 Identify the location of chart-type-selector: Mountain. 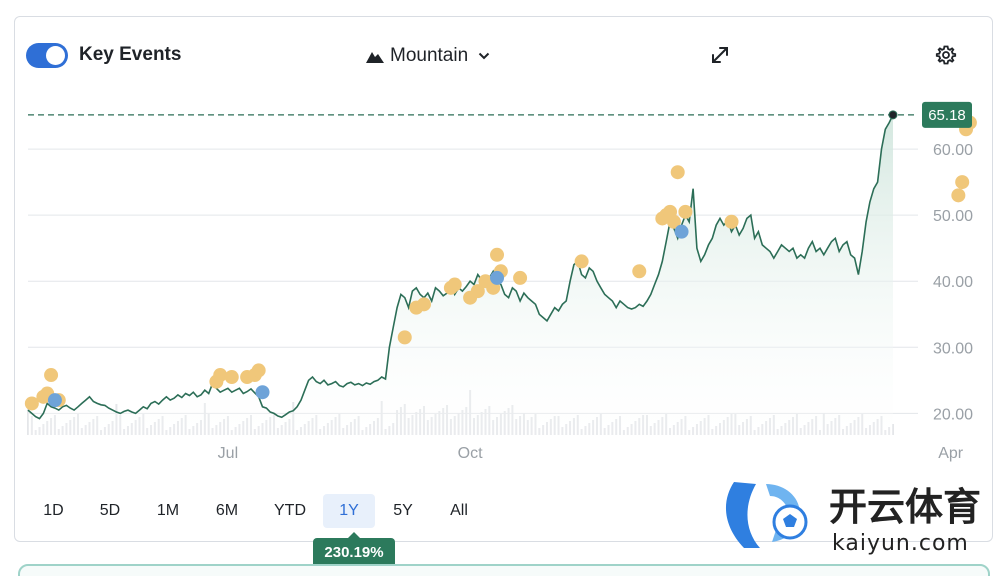
(428, 56).